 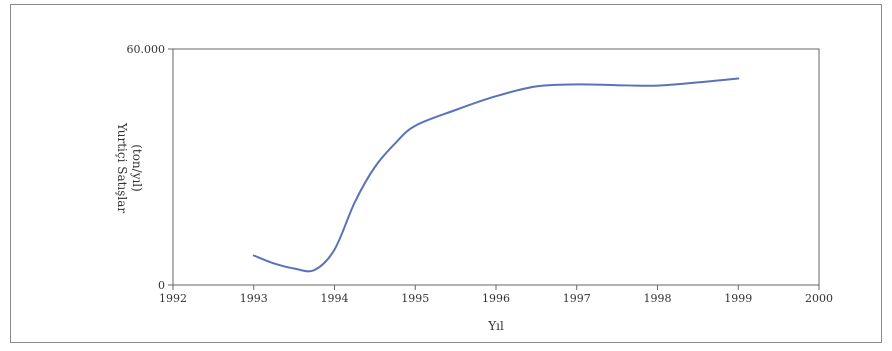 I want to click on y-tick-label: 0, so click(x=161, y=285).